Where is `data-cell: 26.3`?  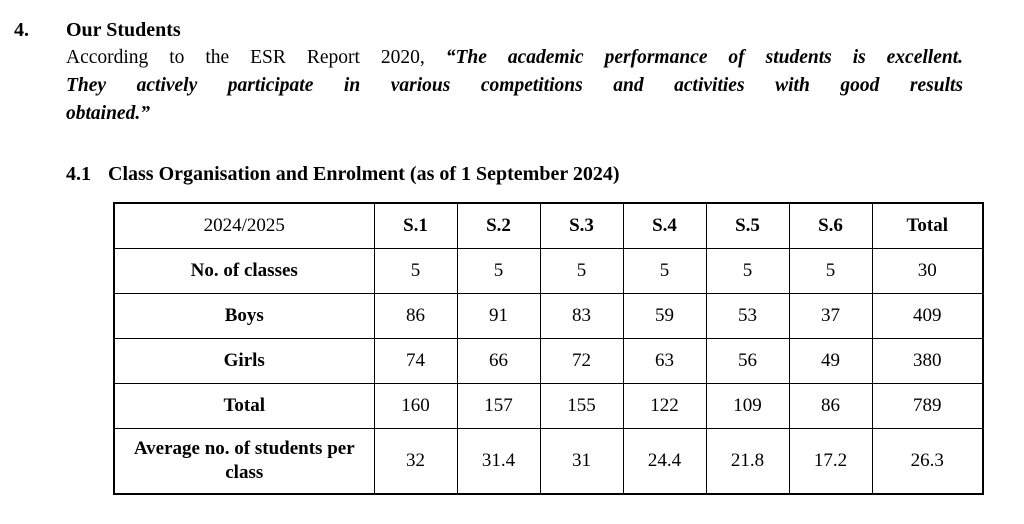
data-cell: 26.3 is located at coordinates (927, 461).